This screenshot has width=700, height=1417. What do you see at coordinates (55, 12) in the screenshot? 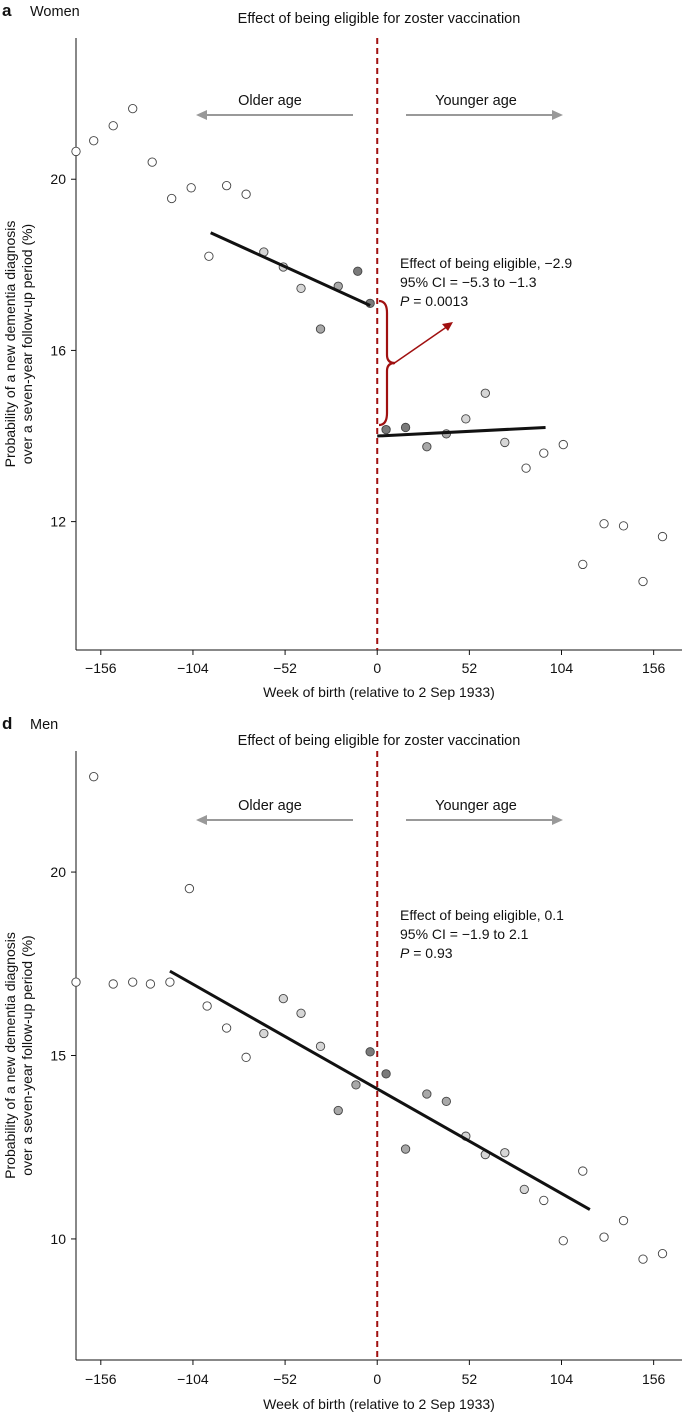
I see `panel-subtitle: Women` at bounding box center [55, 12].